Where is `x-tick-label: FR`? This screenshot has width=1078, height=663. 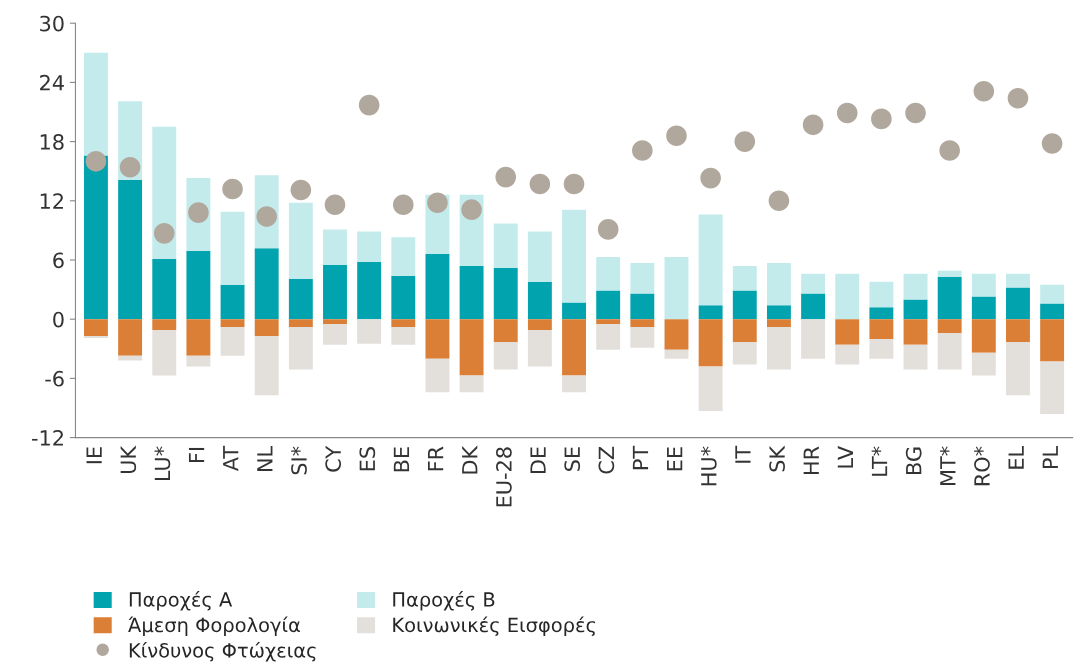 x-tick-label: FR is located at coordinates (436, 458).